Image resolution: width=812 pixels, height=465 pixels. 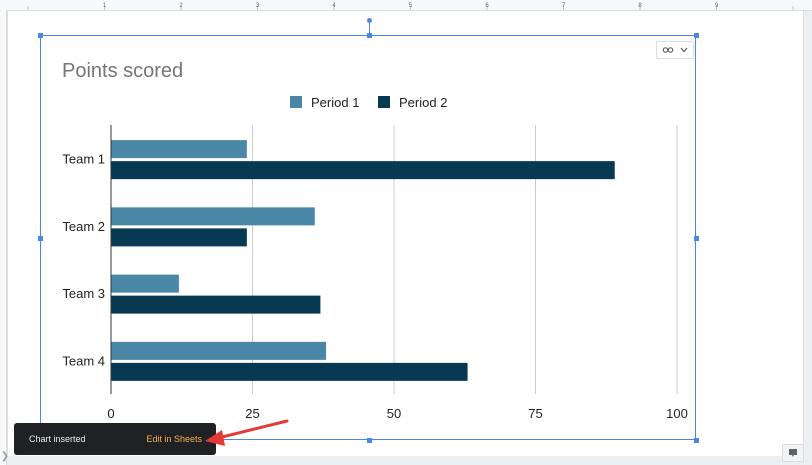 I want to click on scroll-left-arrow-icon: ❯, so click(x=5, y=456).